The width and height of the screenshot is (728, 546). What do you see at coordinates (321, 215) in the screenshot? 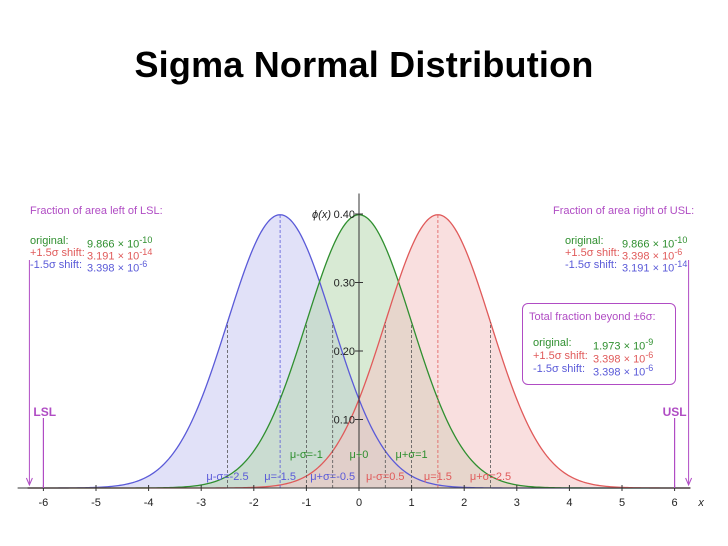
I see `y-axis-label: ϕ(x)` at bounding box center [321, 215].